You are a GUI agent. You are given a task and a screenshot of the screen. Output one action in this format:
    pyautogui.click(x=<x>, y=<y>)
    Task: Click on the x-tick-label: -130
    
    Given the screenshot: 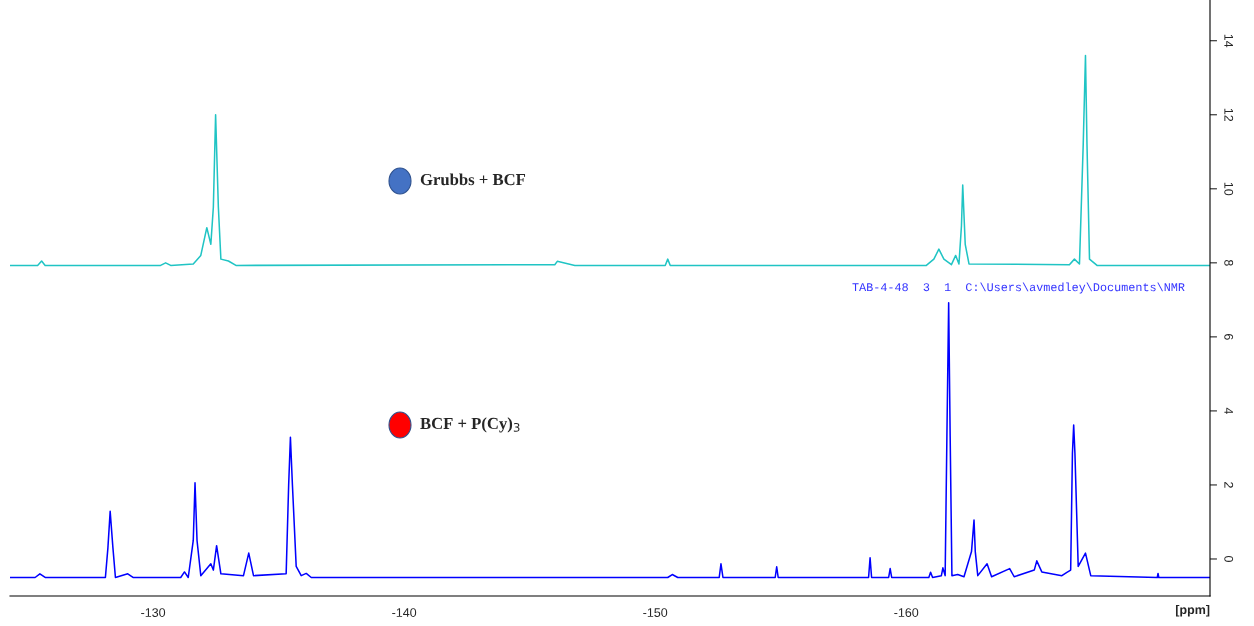 What is the action you would take?
    pyautogui.click(x=153, y=612)
    